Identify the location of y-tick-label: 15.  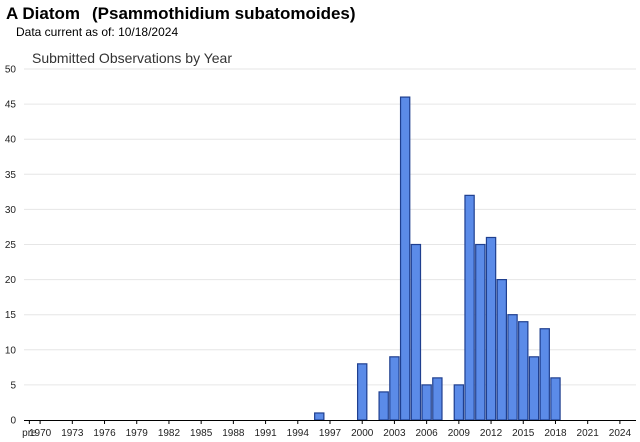
(11, 315).